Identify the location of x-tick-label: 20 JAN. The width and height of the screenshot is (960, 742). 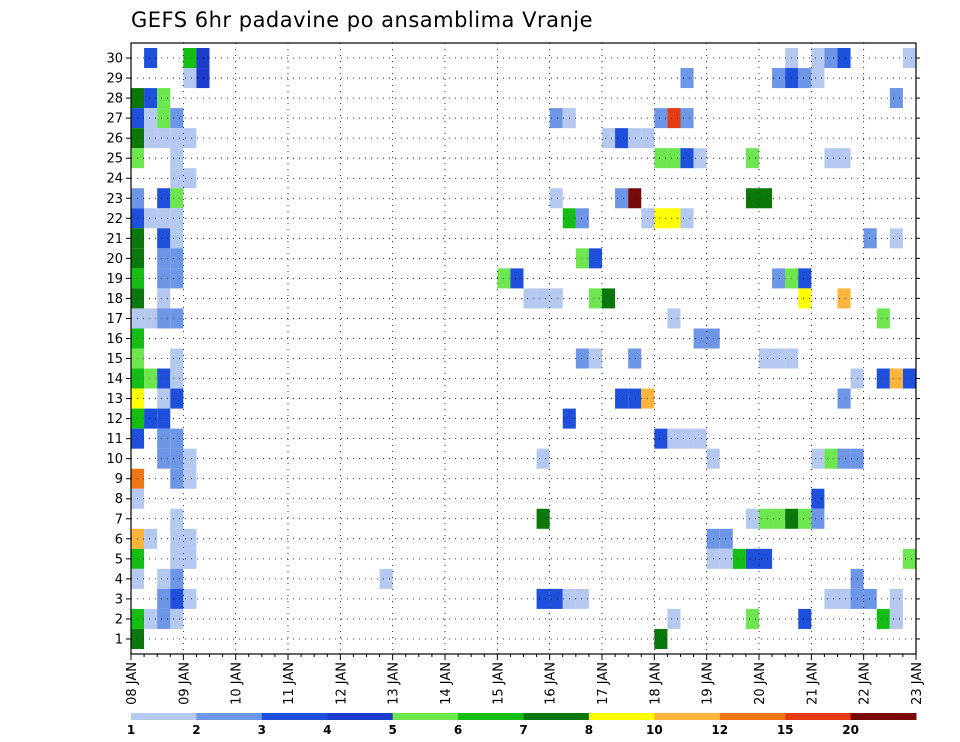
(760, 683).